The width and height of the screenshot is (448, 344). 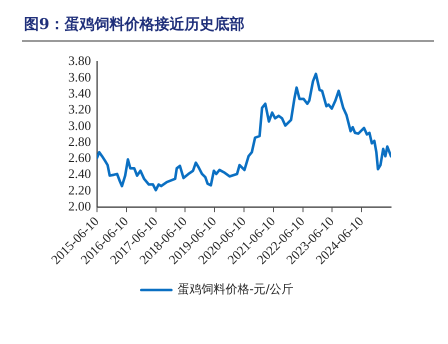 I want to click on y-tick-label: 3.80, so click(x=79, y=60).